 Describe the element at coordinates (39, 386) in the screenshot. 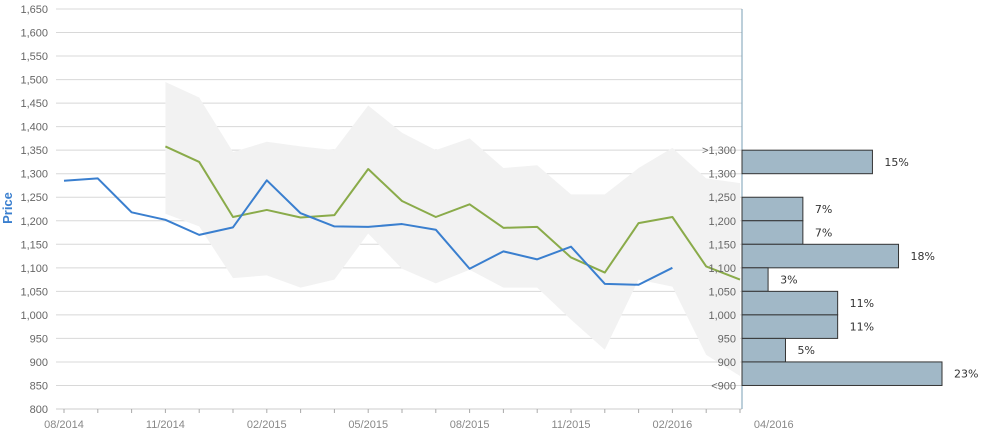

I see `y-tick-label: 850` at that location.